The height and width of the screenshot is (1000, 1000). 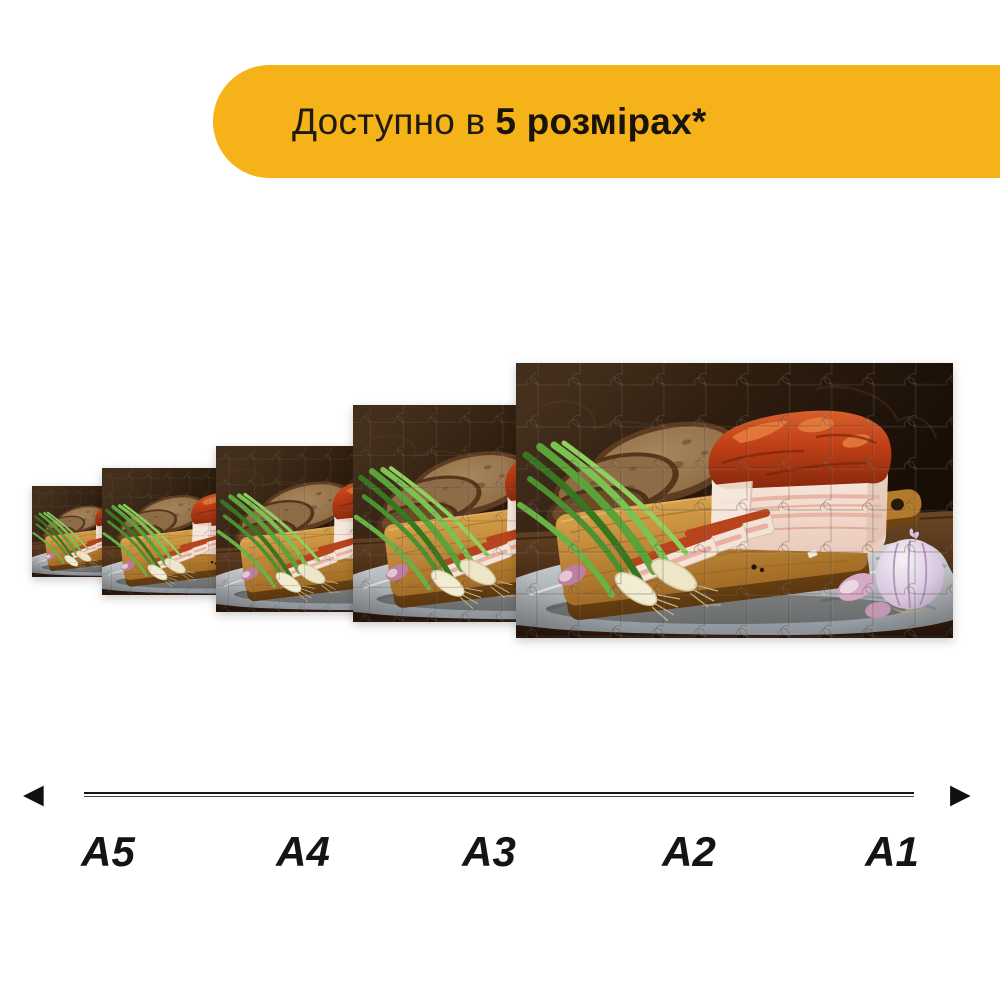 What do you see at coordinates (489, 851) in the screenshot?
I see `size-label-a3: A3` at bounding box center [489, 851].